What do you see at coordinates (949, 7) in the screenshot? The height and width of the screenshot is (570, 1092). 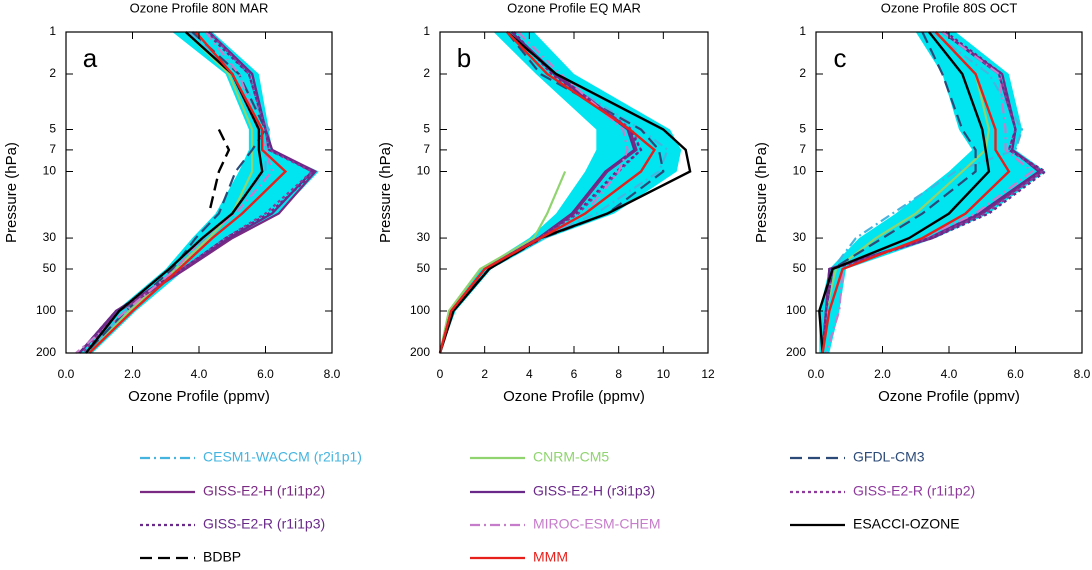 I see `panel-title: Ozone Profile 80S OCT` at bounding box center [949, 7].